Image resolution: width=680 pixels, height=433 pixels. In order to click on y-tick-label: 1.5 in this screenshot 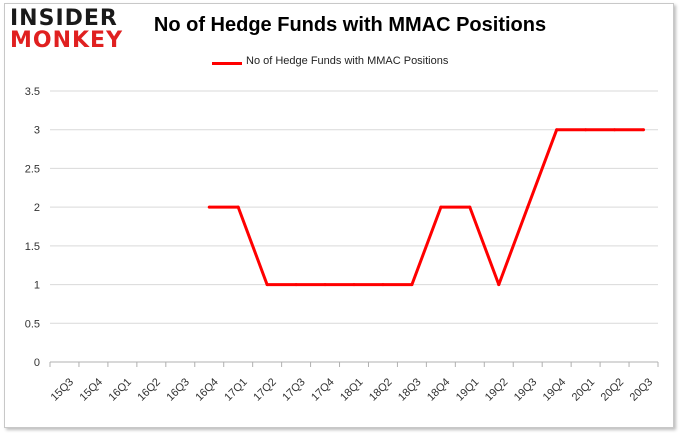, I will do `click(32, 247)`.